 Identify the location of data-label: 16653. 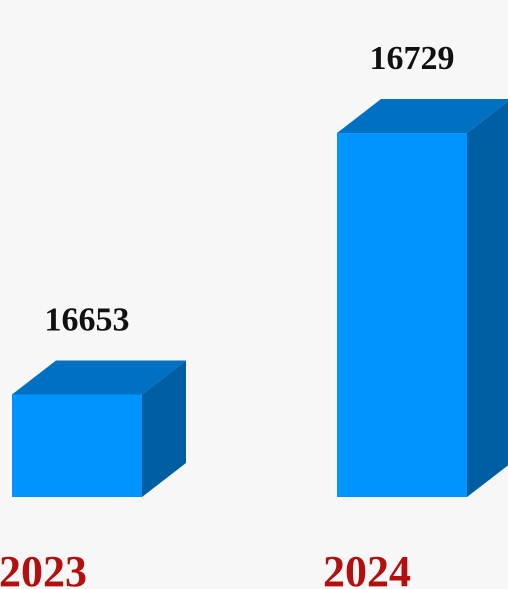
(87, 319).